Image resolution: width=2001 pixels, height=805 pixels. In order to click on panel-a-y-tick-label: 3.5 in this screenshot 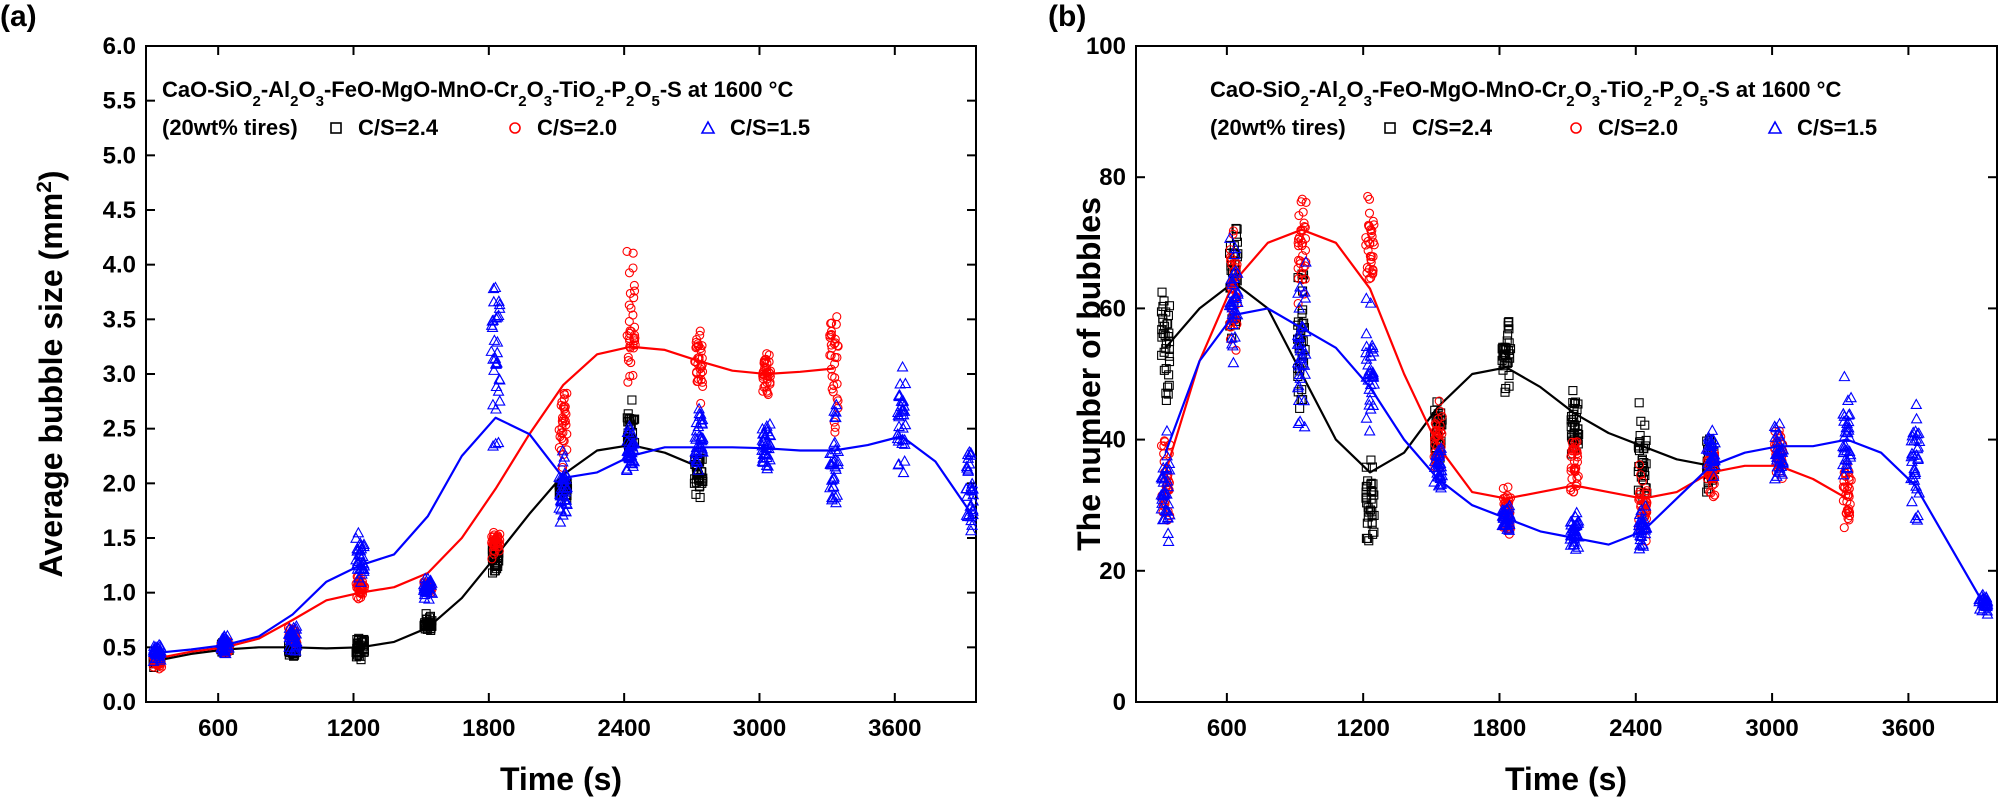, I will do `click(119, 319)`.